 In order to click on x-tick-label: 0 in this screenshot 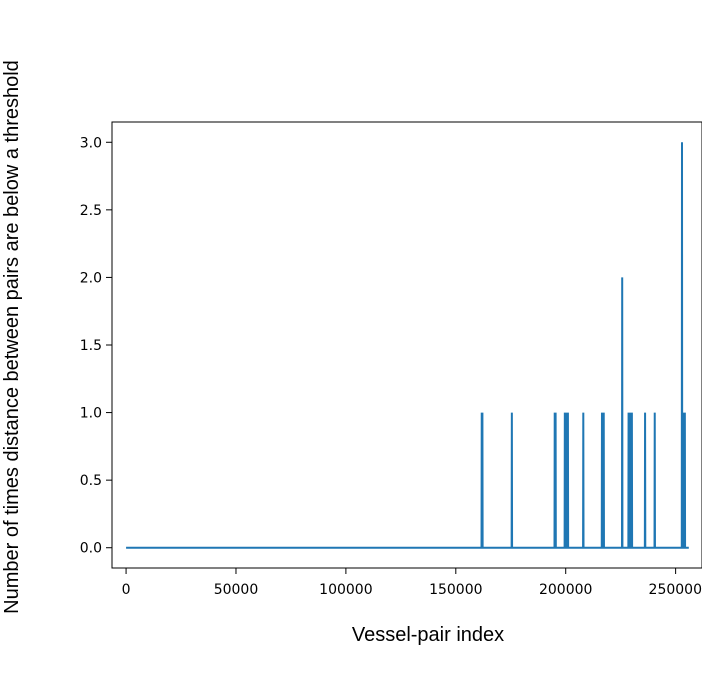, I will do `click(126, 590)`.